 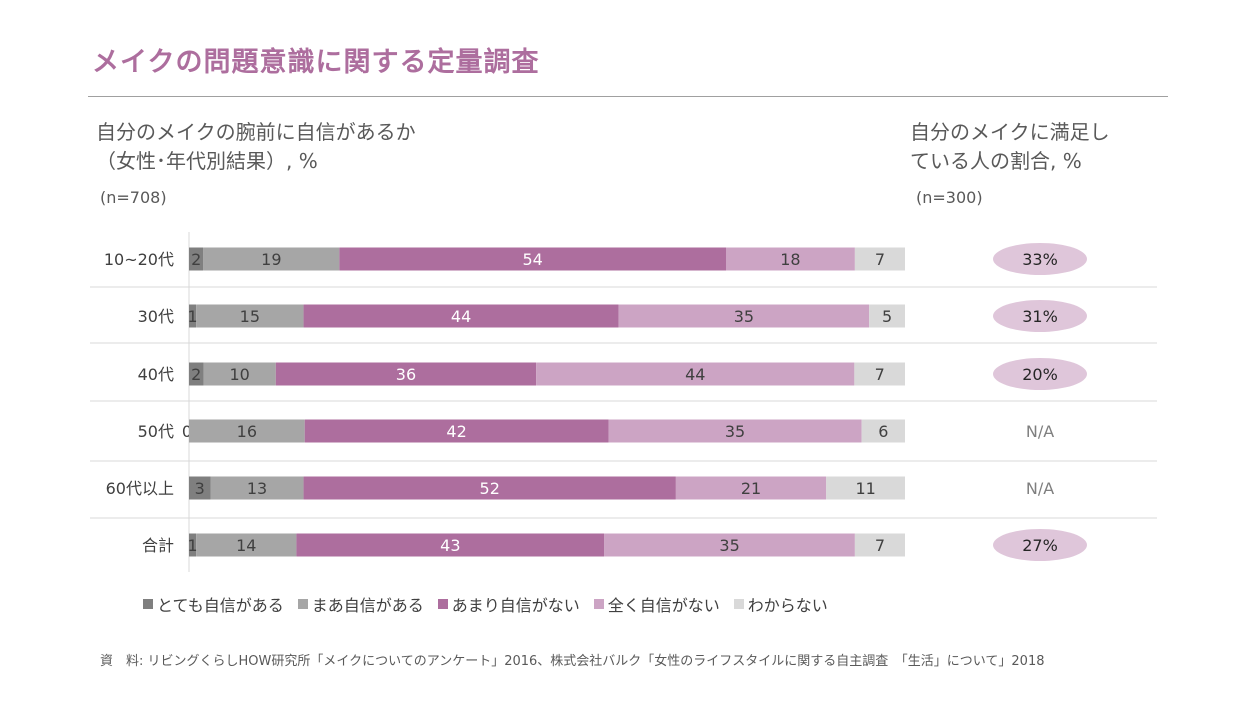 What do you see at coordinates (220, 605) in the screenshot?
I see `legend-label: とても自信がある` at bounding box center [220, 605].